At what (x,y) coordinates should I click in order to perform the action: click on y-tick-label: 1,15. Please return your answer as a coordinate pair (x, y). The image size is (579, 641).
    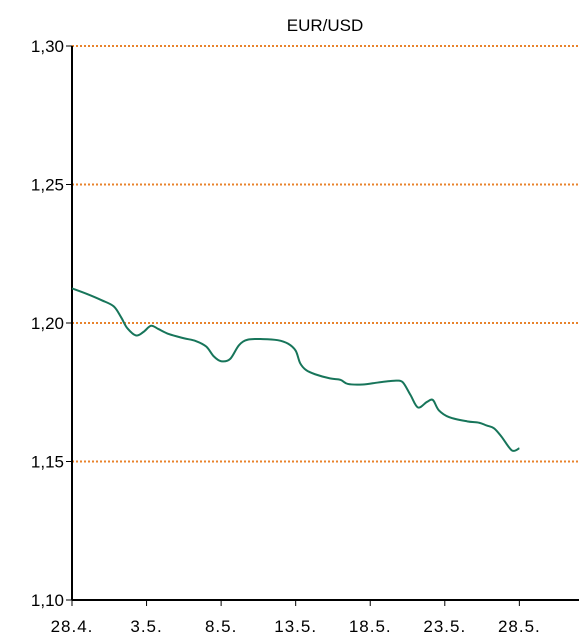
    Looking at the image, I should click on (47, 462).